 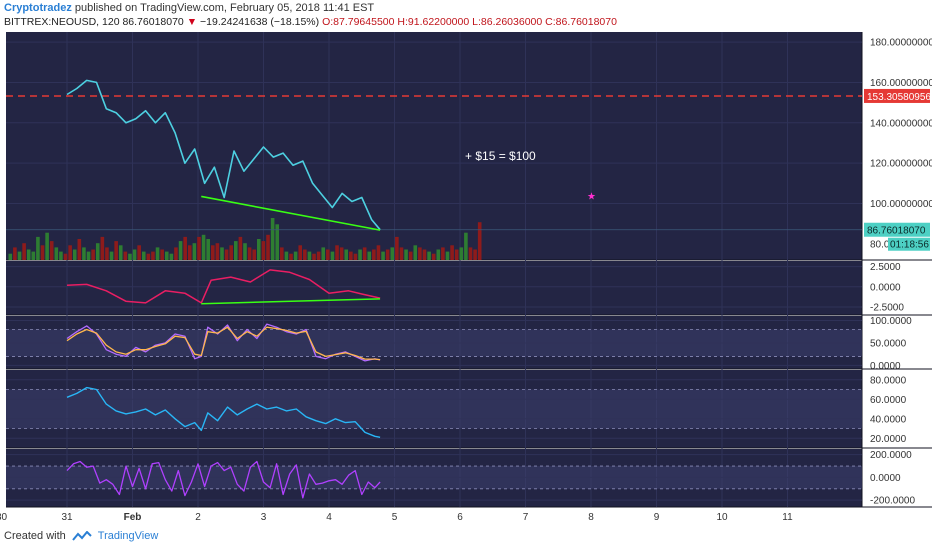 I want to click on x-tick-label: 7, so click(x=526, y=517).